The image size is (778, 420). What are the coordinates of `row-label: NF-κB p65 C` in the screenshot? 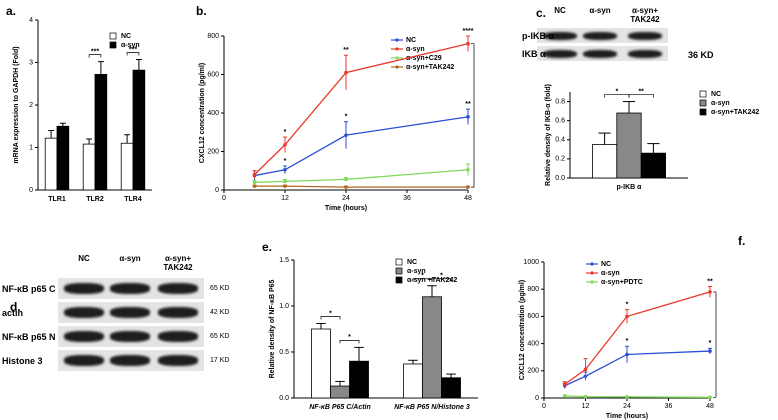 It's located at (29, 289).